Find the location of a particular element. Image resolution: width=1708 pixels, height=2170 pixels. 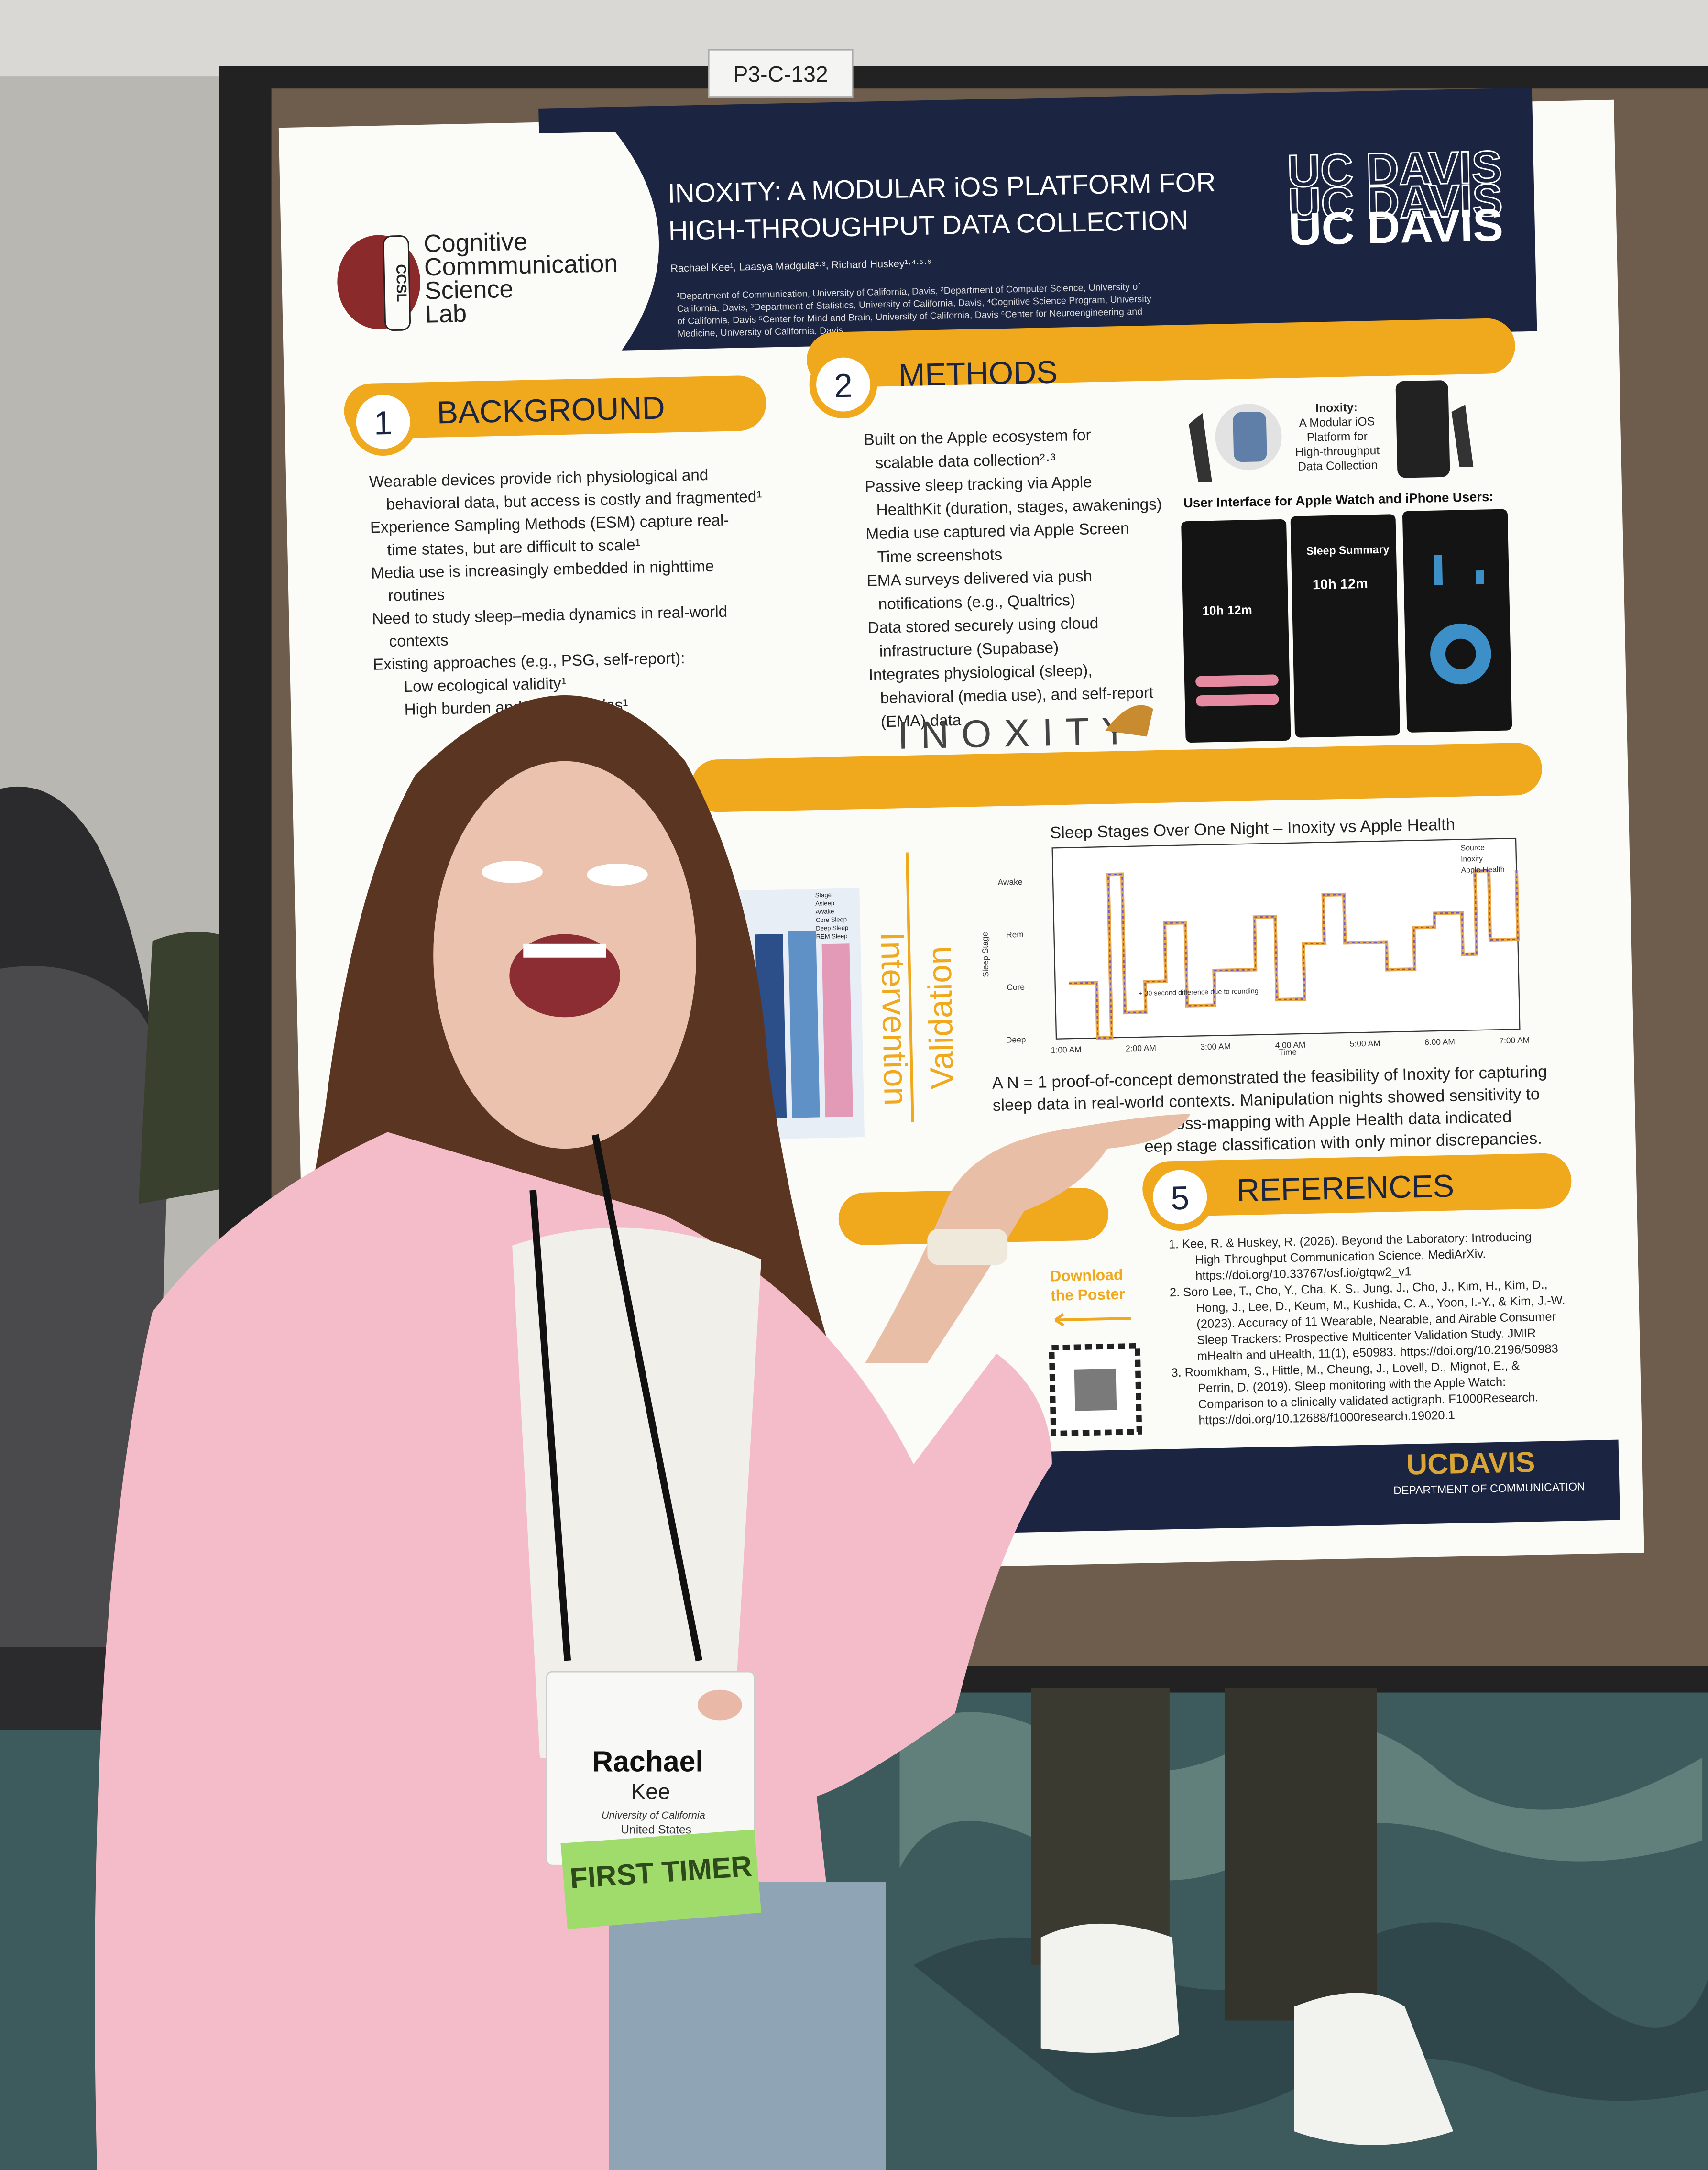

legend-entry: Core Sleep is located at coordinates (831, 919).